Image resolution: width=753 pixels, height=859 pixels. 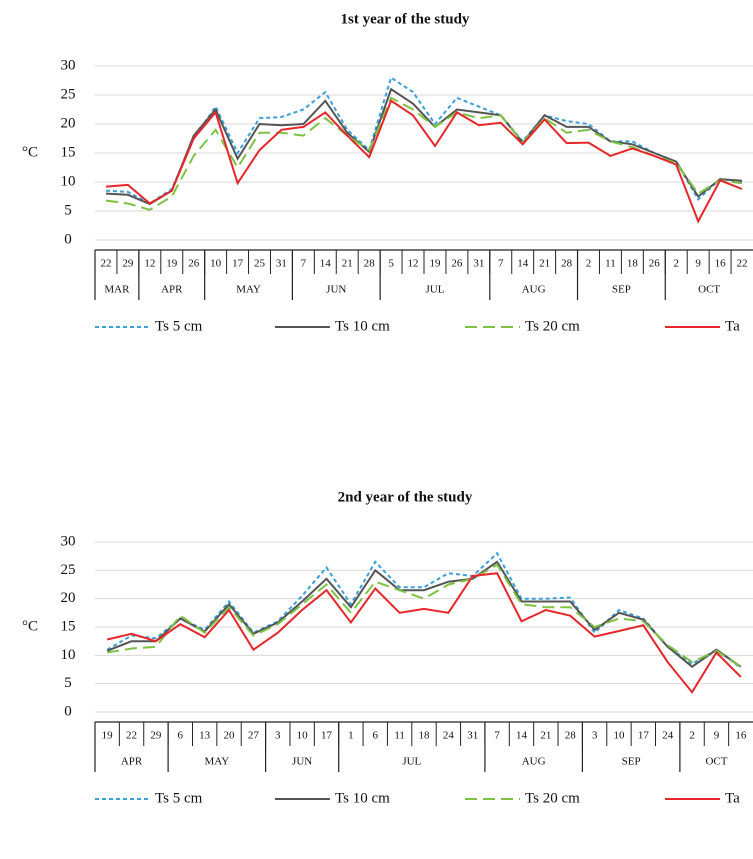 I want to click on x-tick-label: 1, so click(x=351, y=736).